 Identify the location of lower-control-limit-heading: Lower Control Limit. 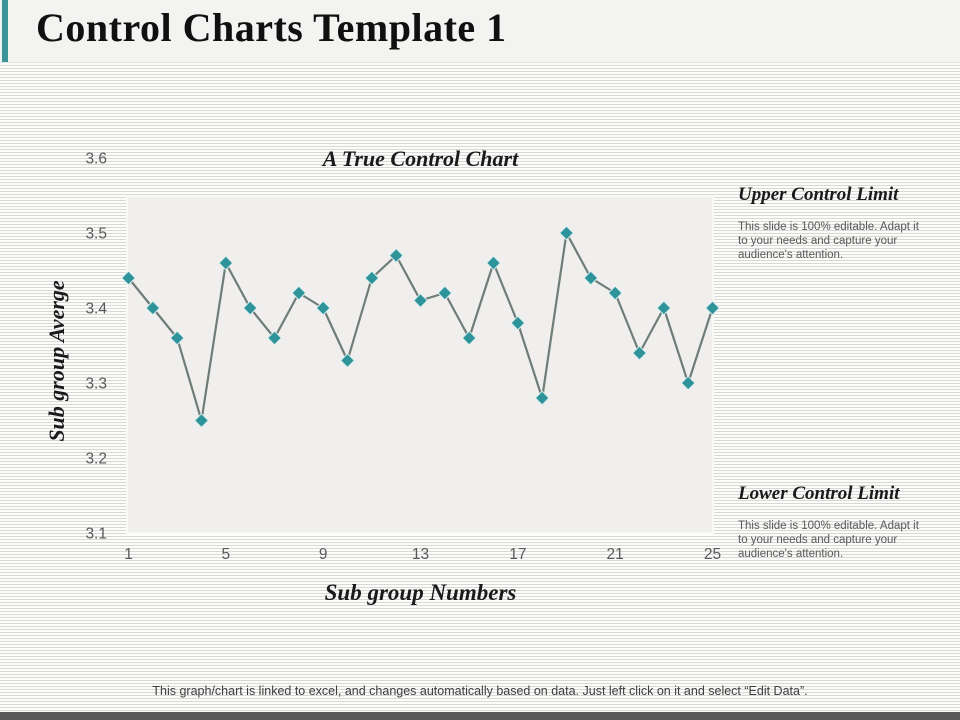
(819, 493).